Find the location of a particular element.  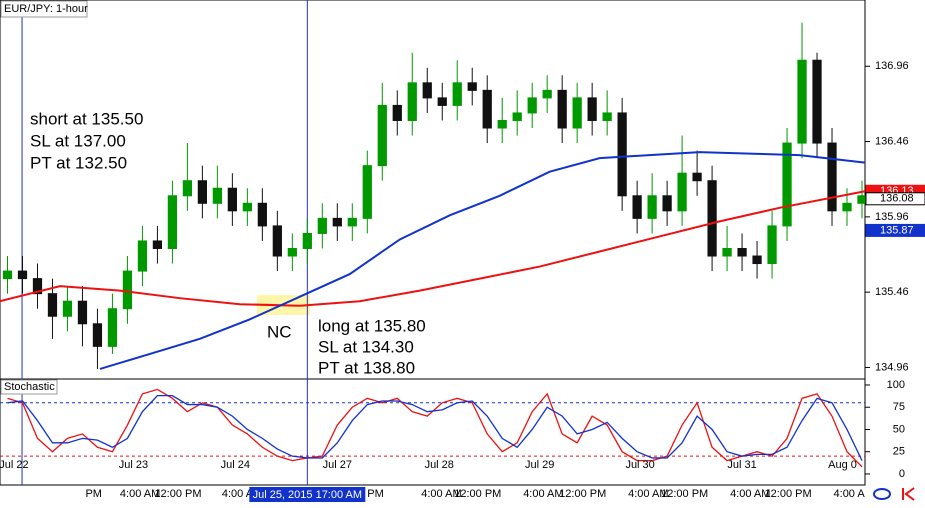

stochastic-line is located at coordinates (435, 428).